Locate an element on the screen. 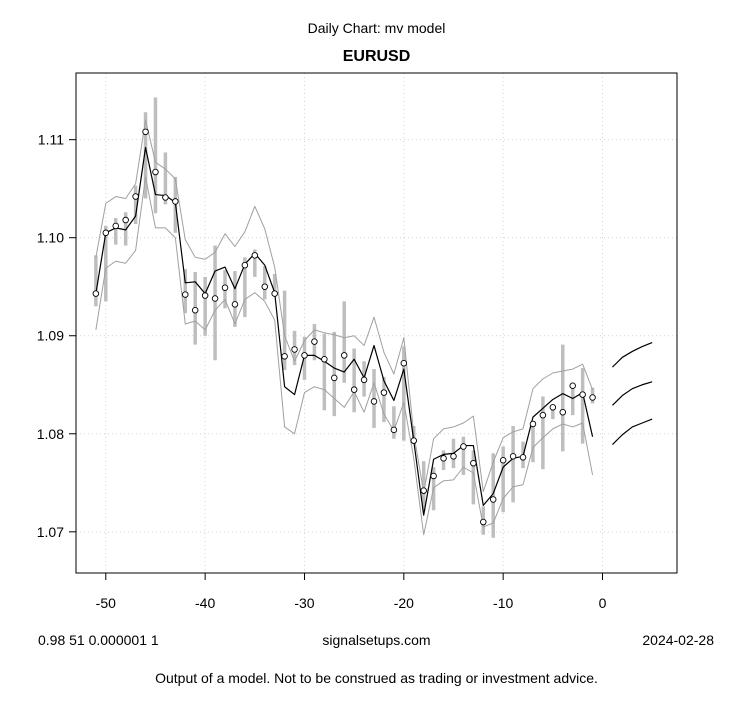 Image resolution: width=753 pixels, height=708 pixels. x-tick-label: -10 is located at coordinates (503, 603).